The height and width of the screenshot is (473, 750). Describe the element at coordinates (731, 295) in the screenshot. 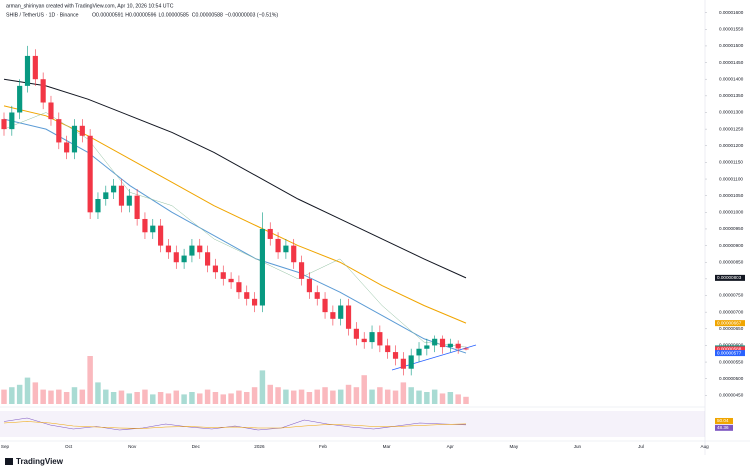

I see `y-tick-label: 0.00000750` at that location.